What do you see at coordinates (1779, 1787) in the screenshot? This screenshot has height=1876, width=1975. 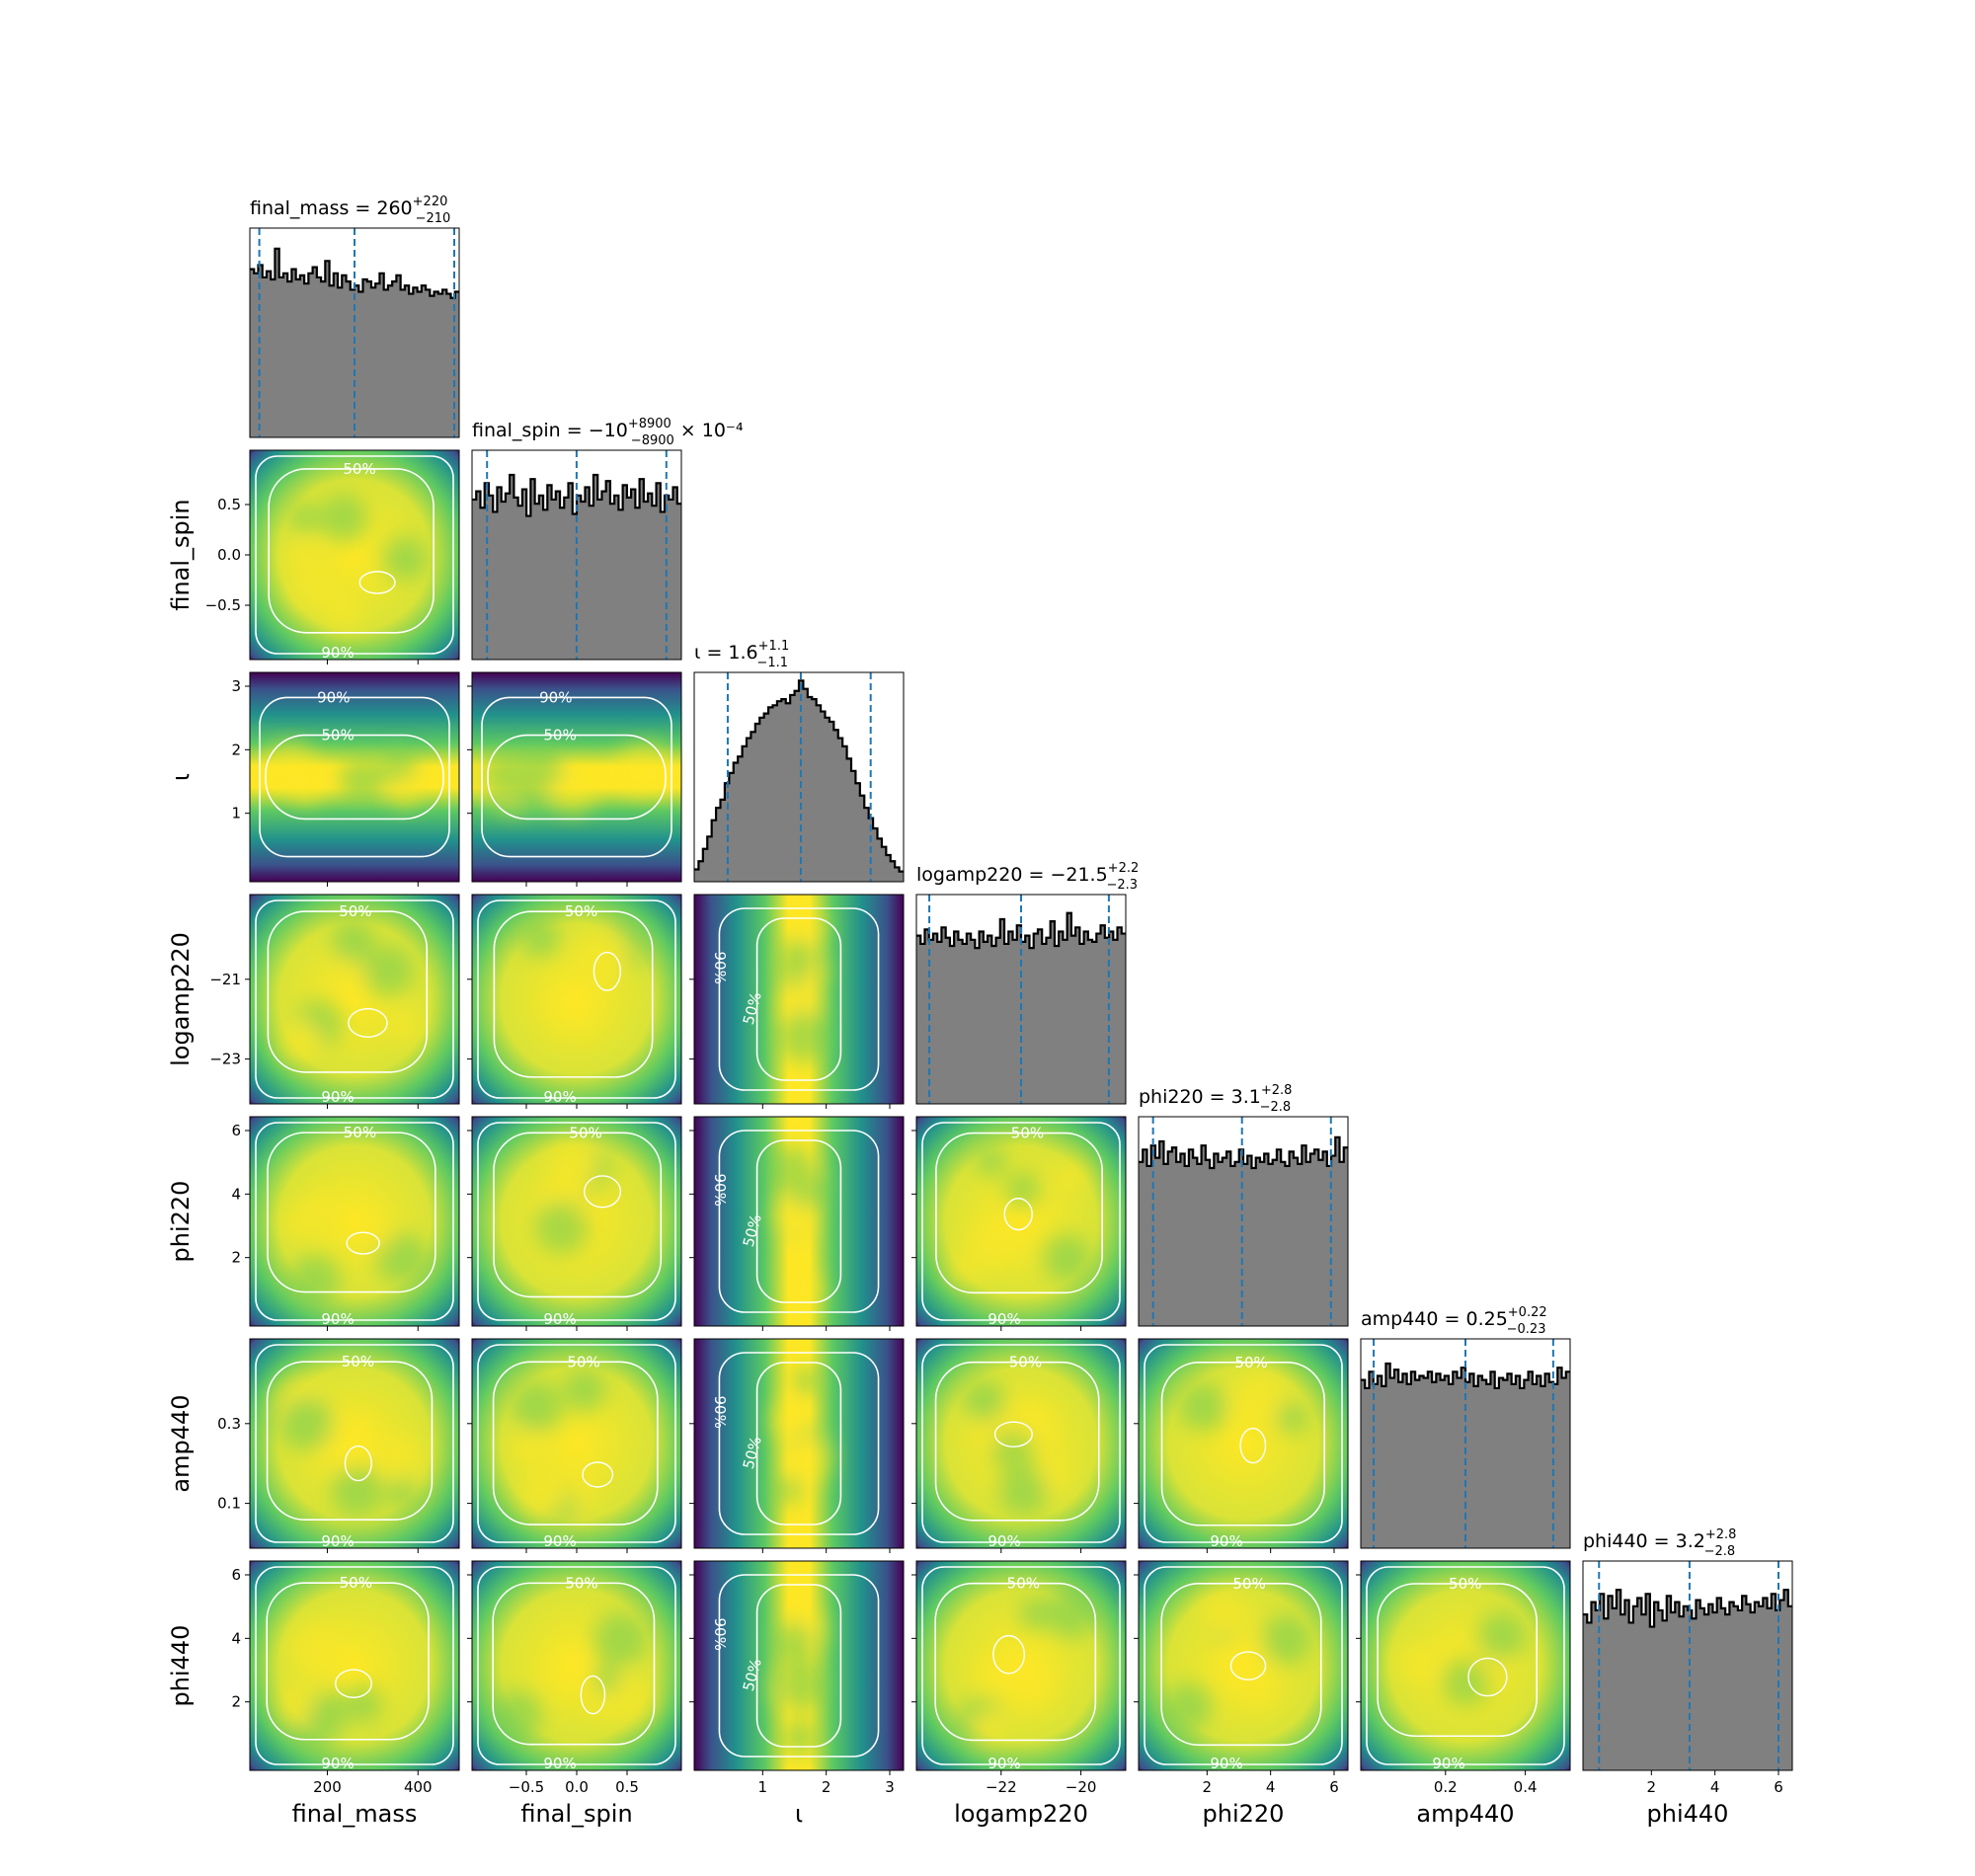 I see `x-tick-label: 6` at bounding box center [1779, 1787].